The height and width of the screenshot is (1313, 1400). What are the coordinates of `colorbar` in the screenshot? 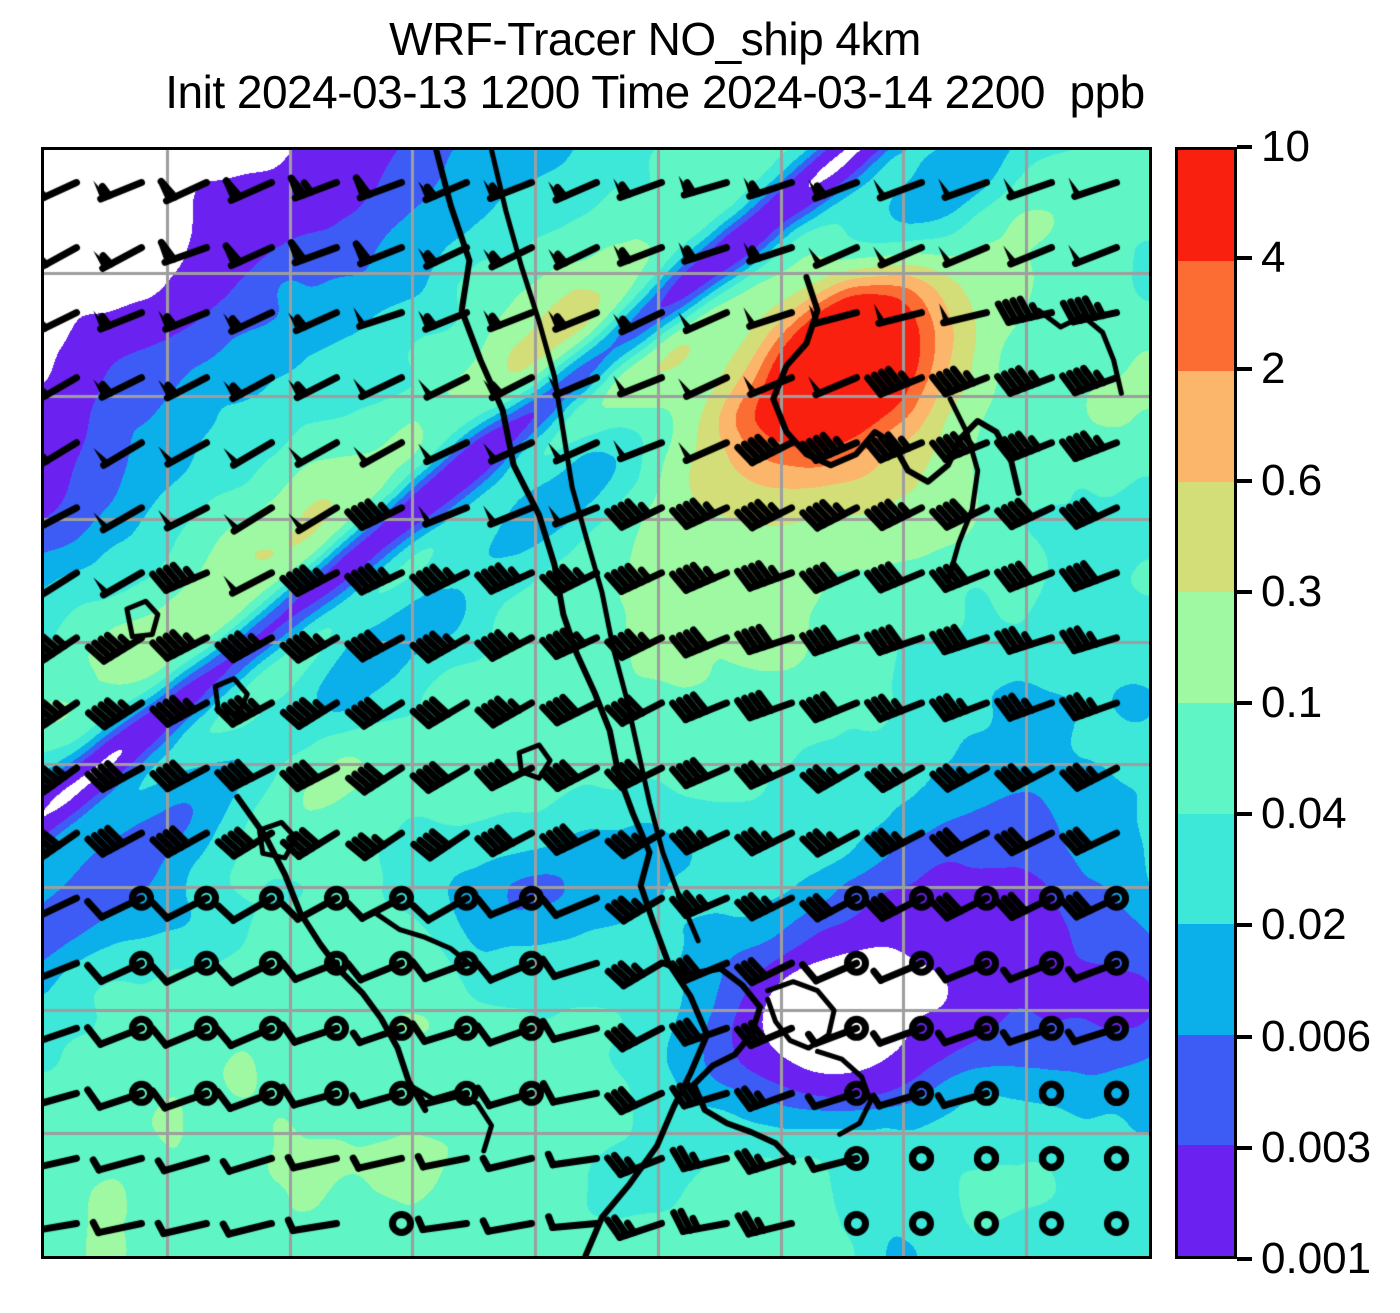 It's located at (1206, 703).